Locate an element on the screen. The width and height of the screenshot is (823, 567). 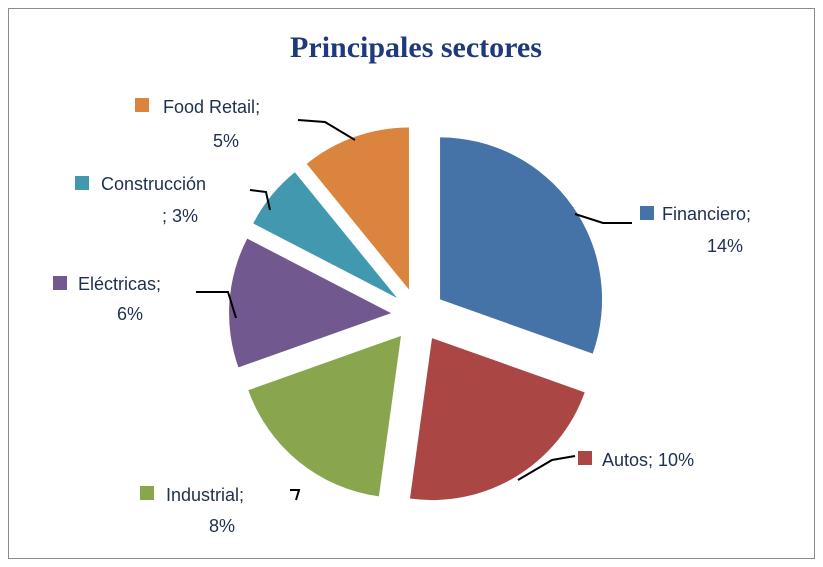
data-label: Construcción is located at coordinates (153, 184).